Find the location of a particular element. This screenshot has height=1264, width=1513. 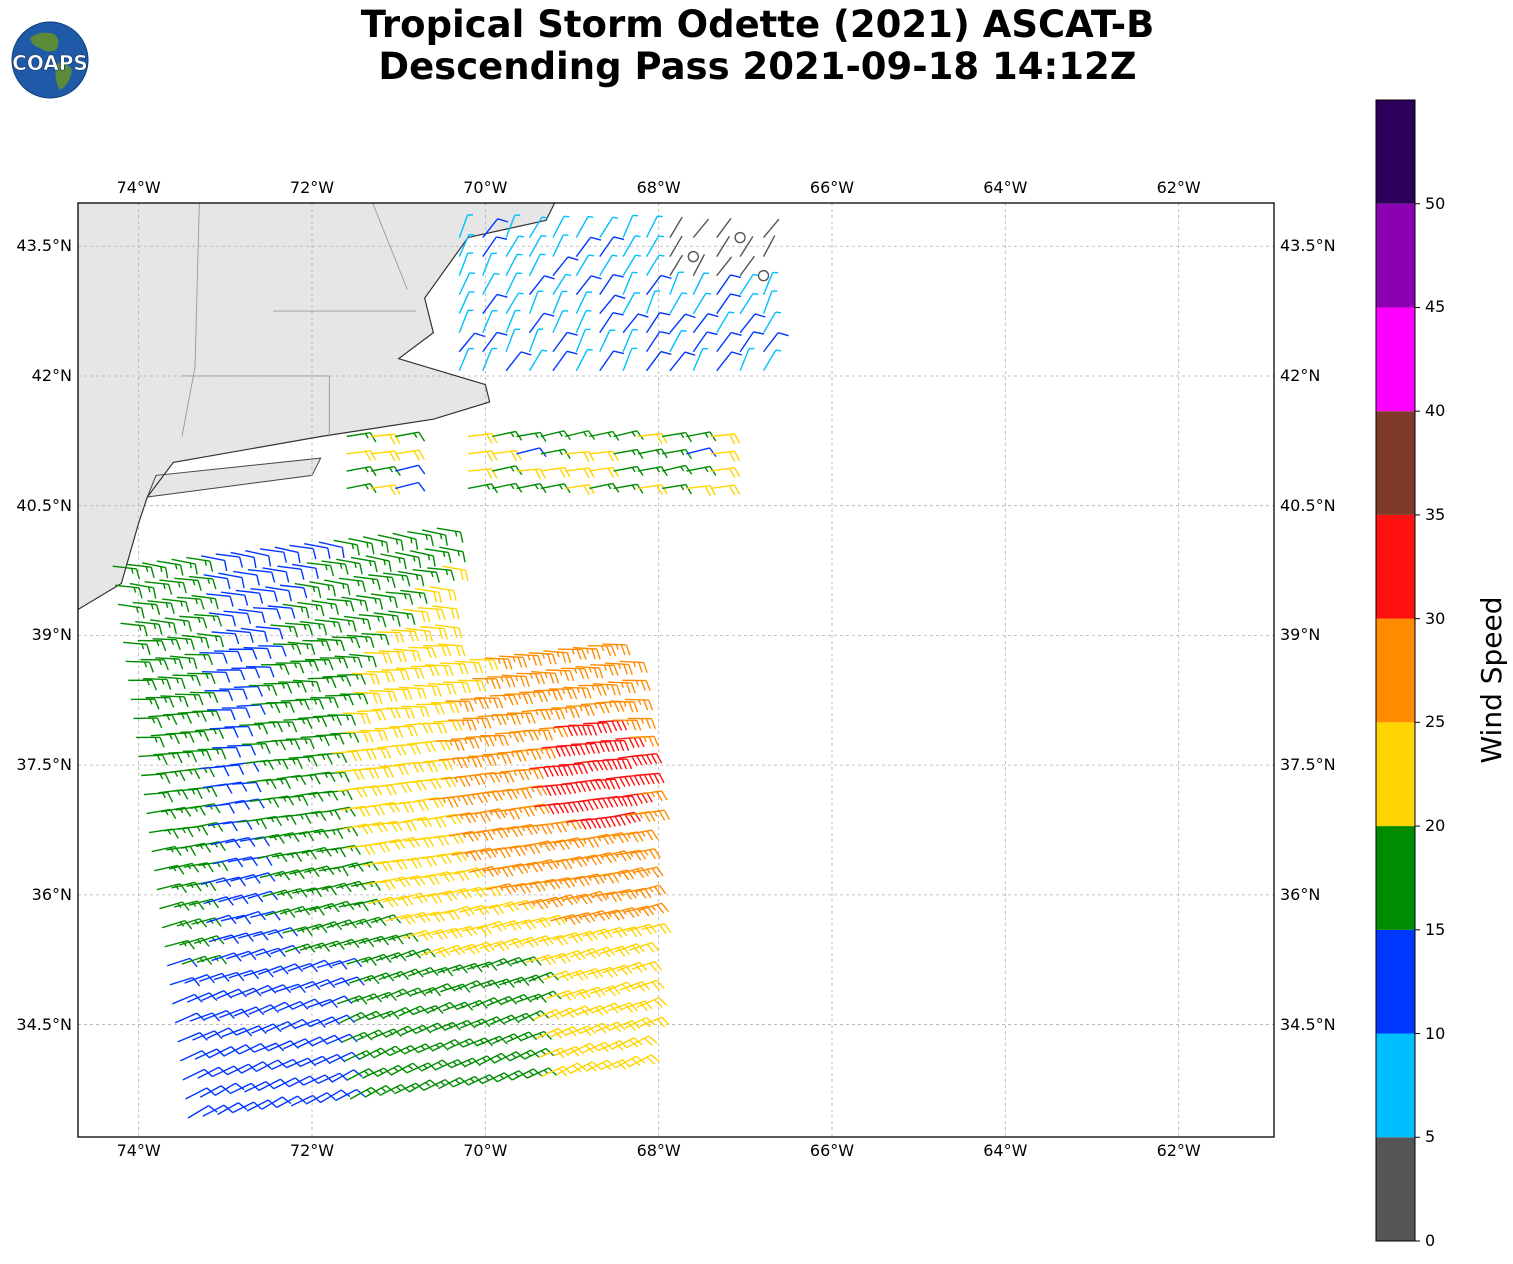

colorbar-tick-label: 10 is located at coordinates (1435, 1033).